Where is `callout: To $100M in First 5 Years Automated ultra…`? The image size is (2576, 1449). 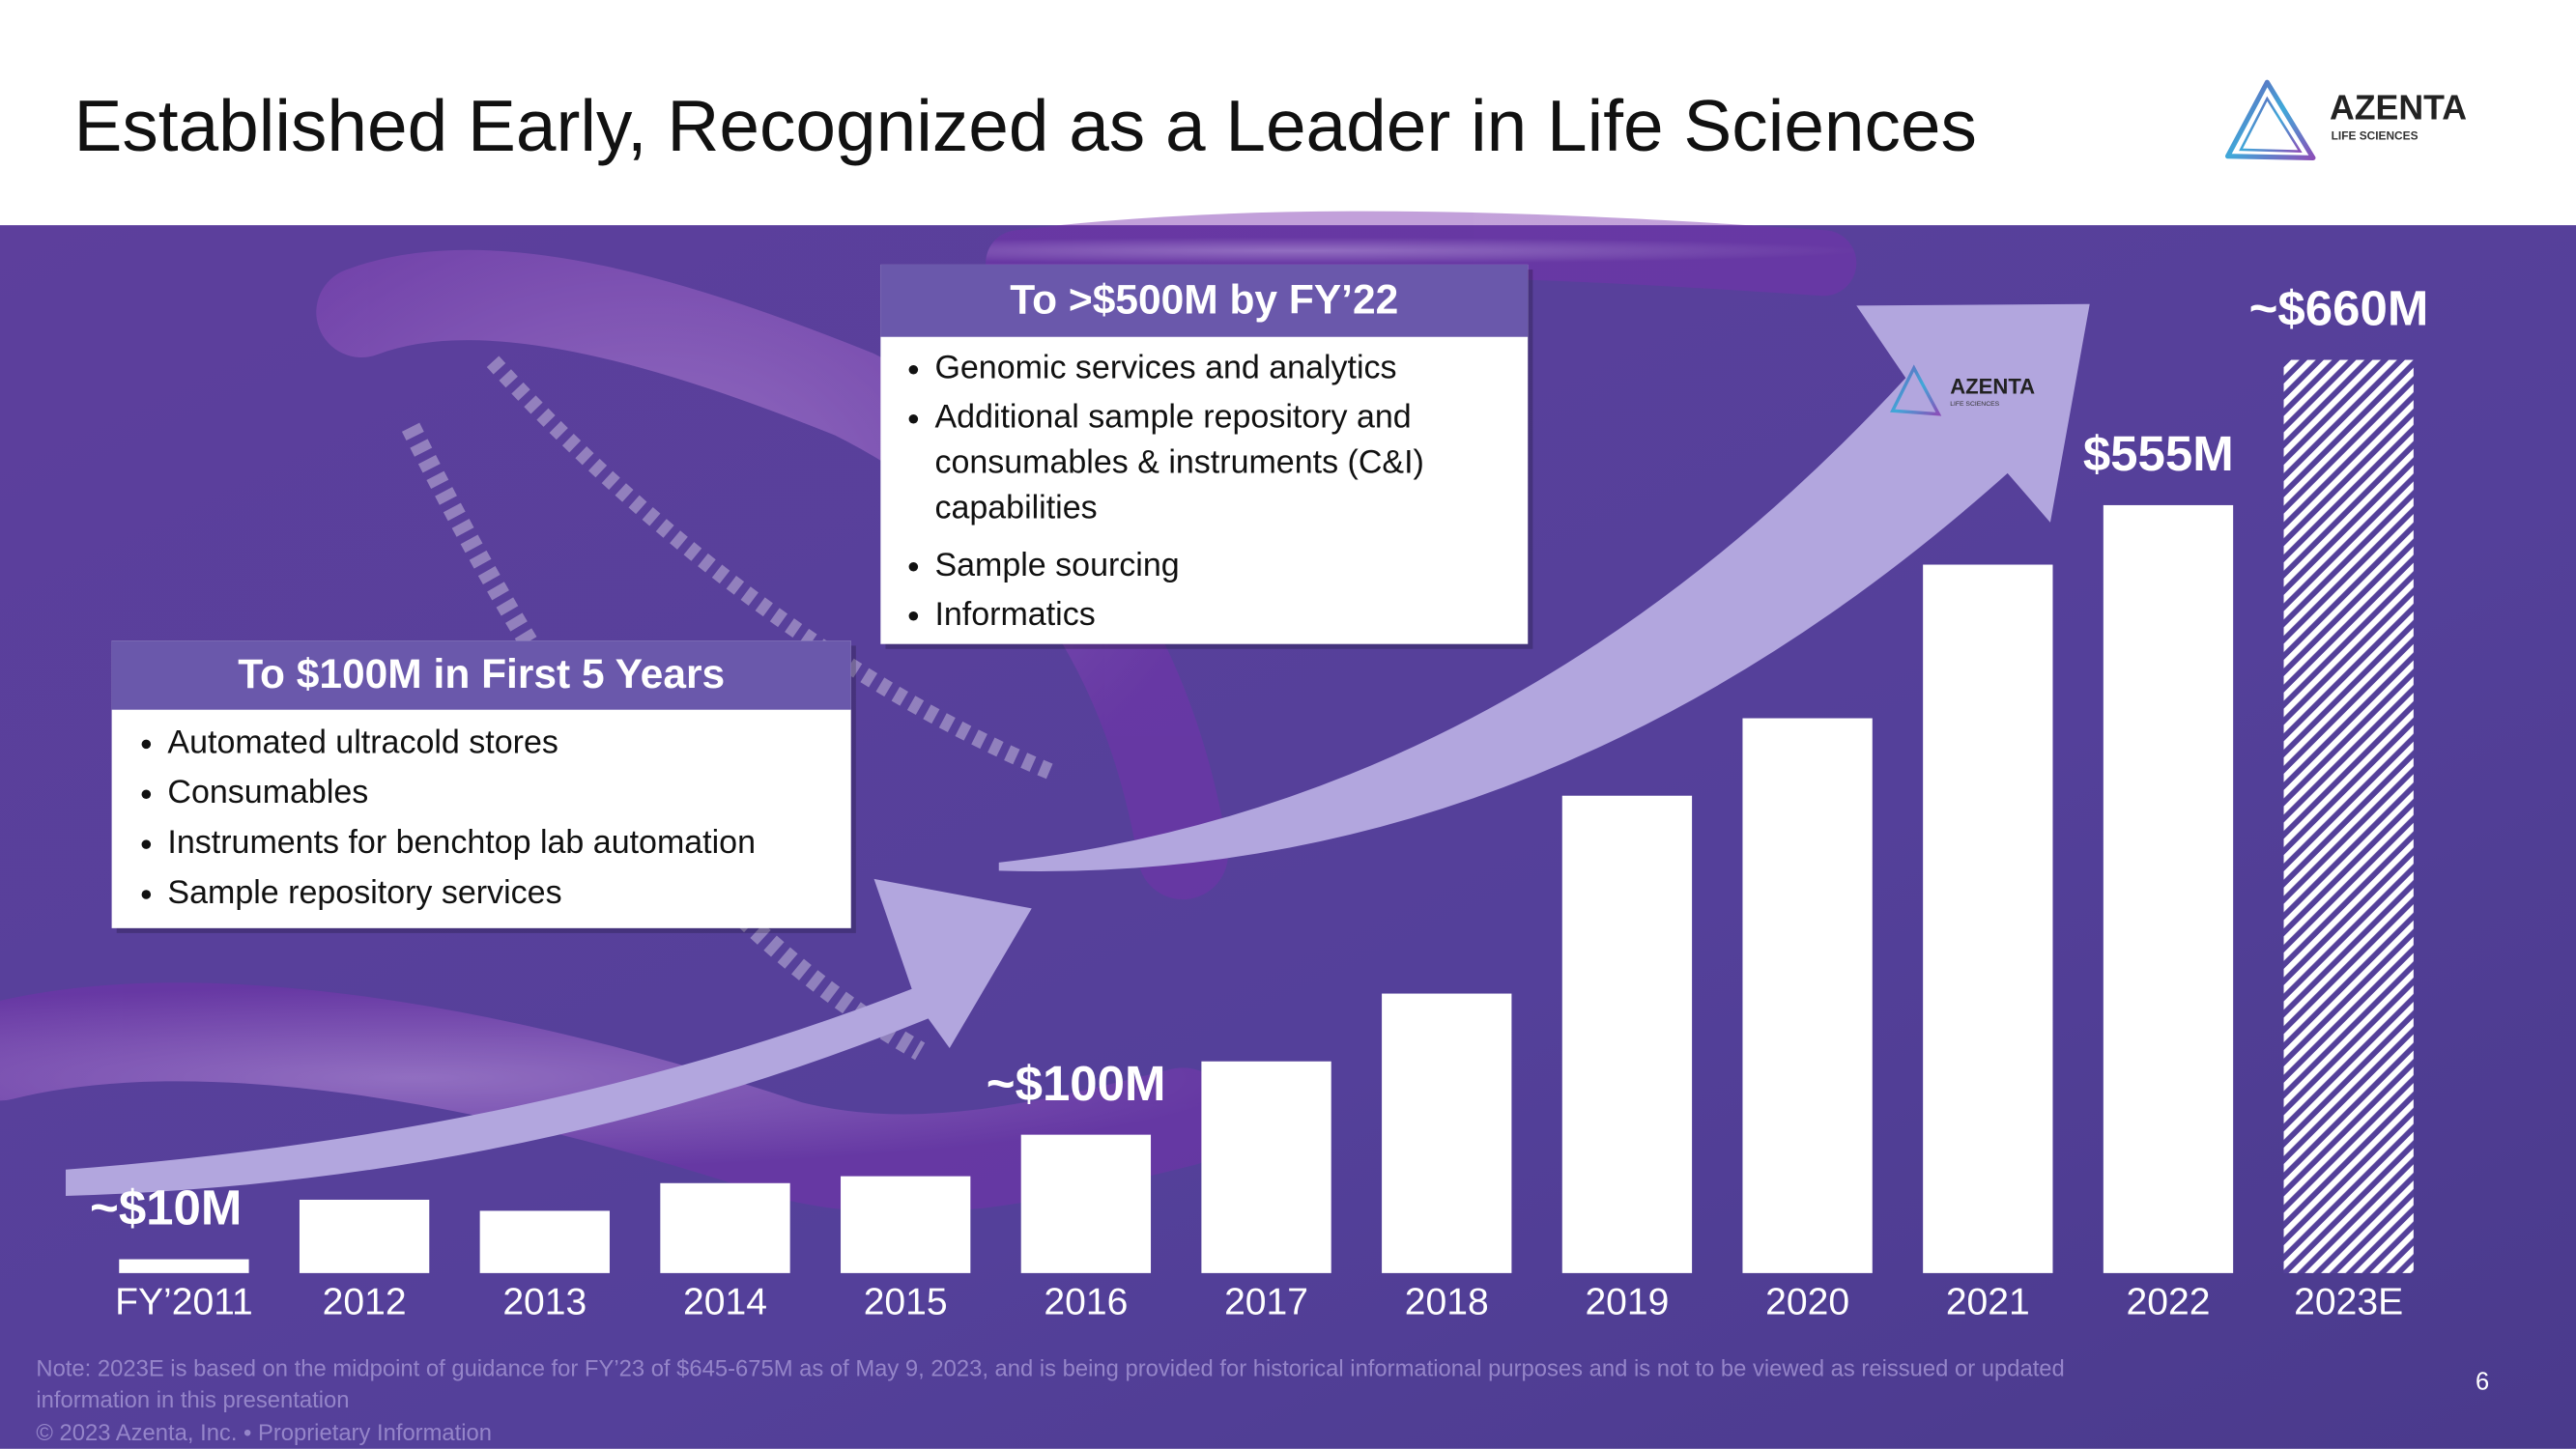 callout: To $100M in First 5 Years Automated ultra… is located at coordinates (484, 786).